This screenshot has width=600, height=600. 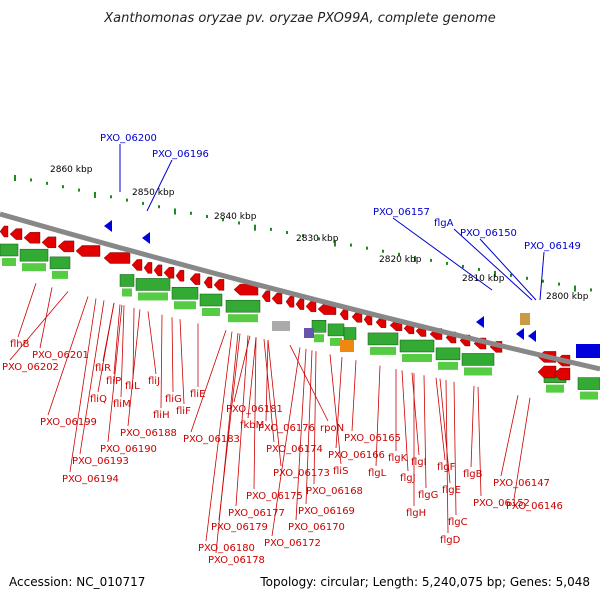 I want to click on gene-label-red: flgJ, so click(x=408, y=478).